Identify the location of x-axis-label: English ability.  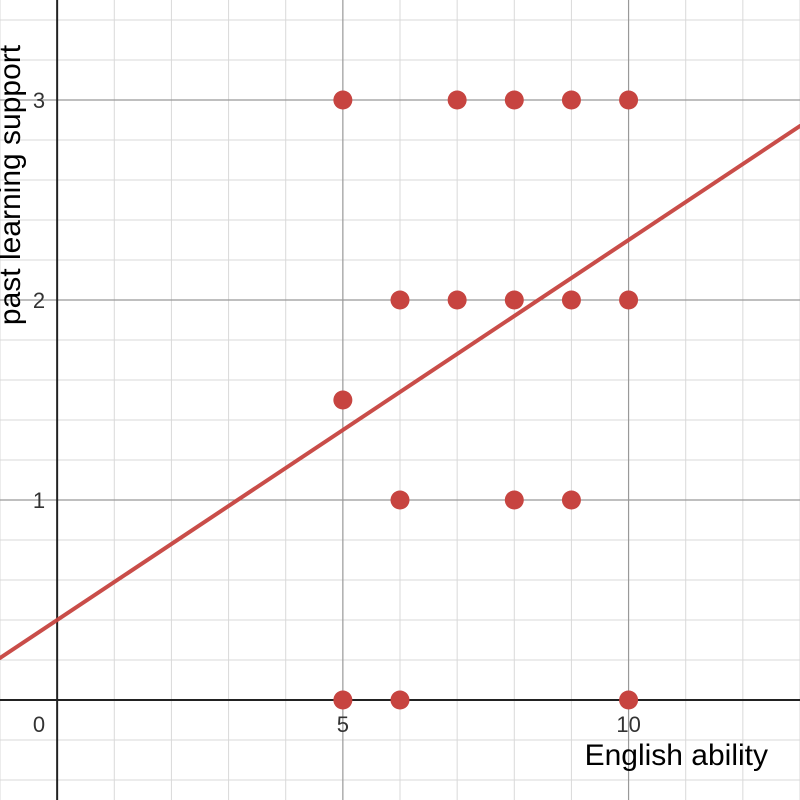
(676, 755).